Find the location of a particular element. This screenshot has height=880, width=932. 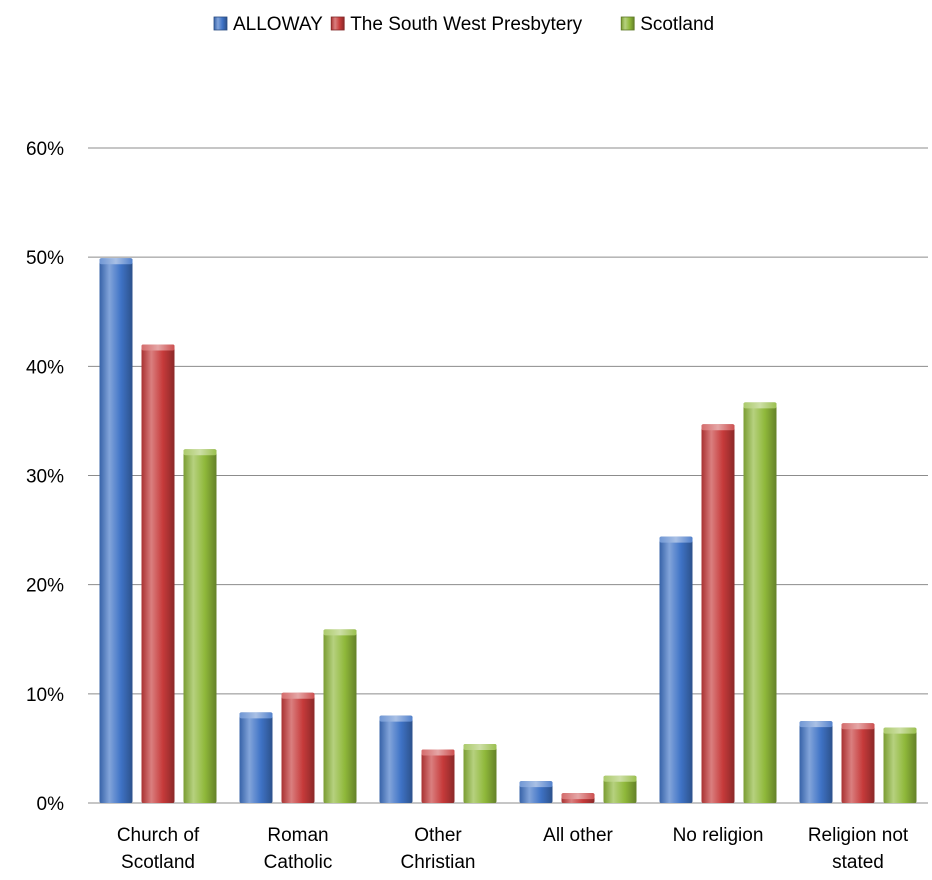

legend-label: ALLOWAY is located at coordinates (278, 24).